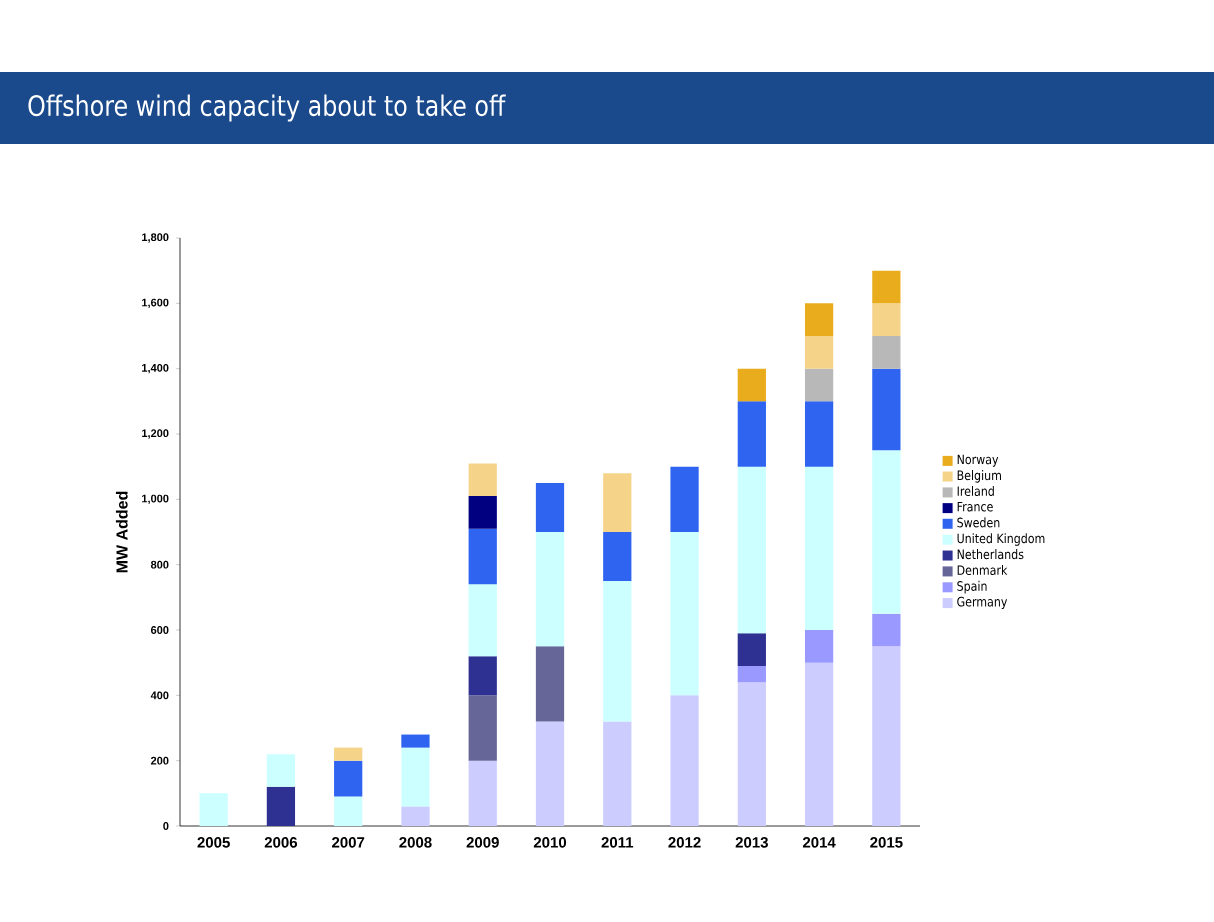  Describe the element at coordinates (267, 108) in the screenshot. I see `chart-title: Offshore wind capacity about to take off` at that location.